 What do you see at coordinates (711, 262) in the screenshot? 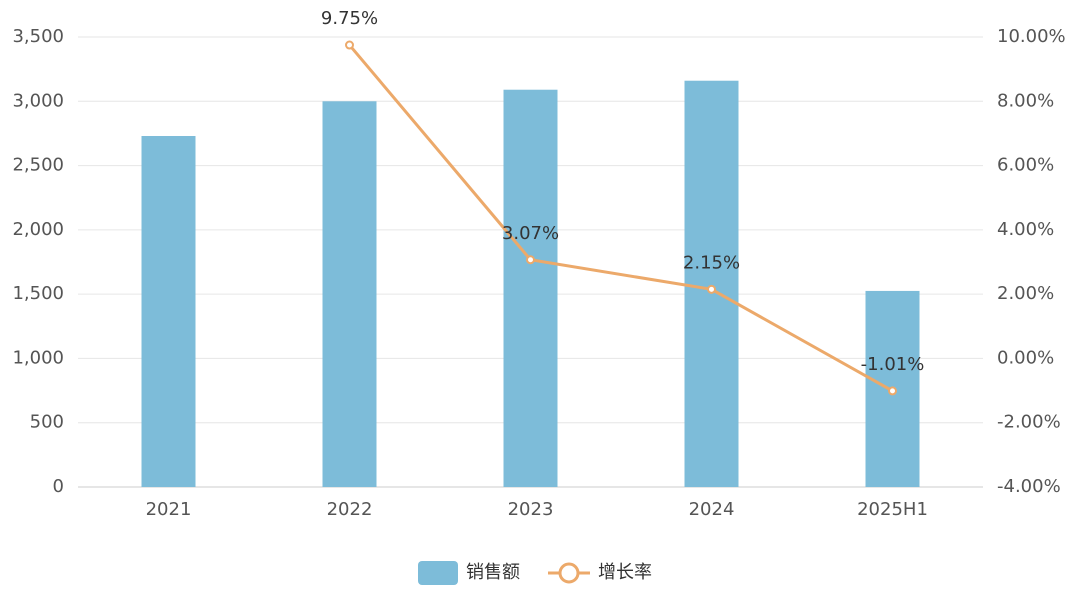
I see `data-label: 2.15%` at bounding box center [711, 262].